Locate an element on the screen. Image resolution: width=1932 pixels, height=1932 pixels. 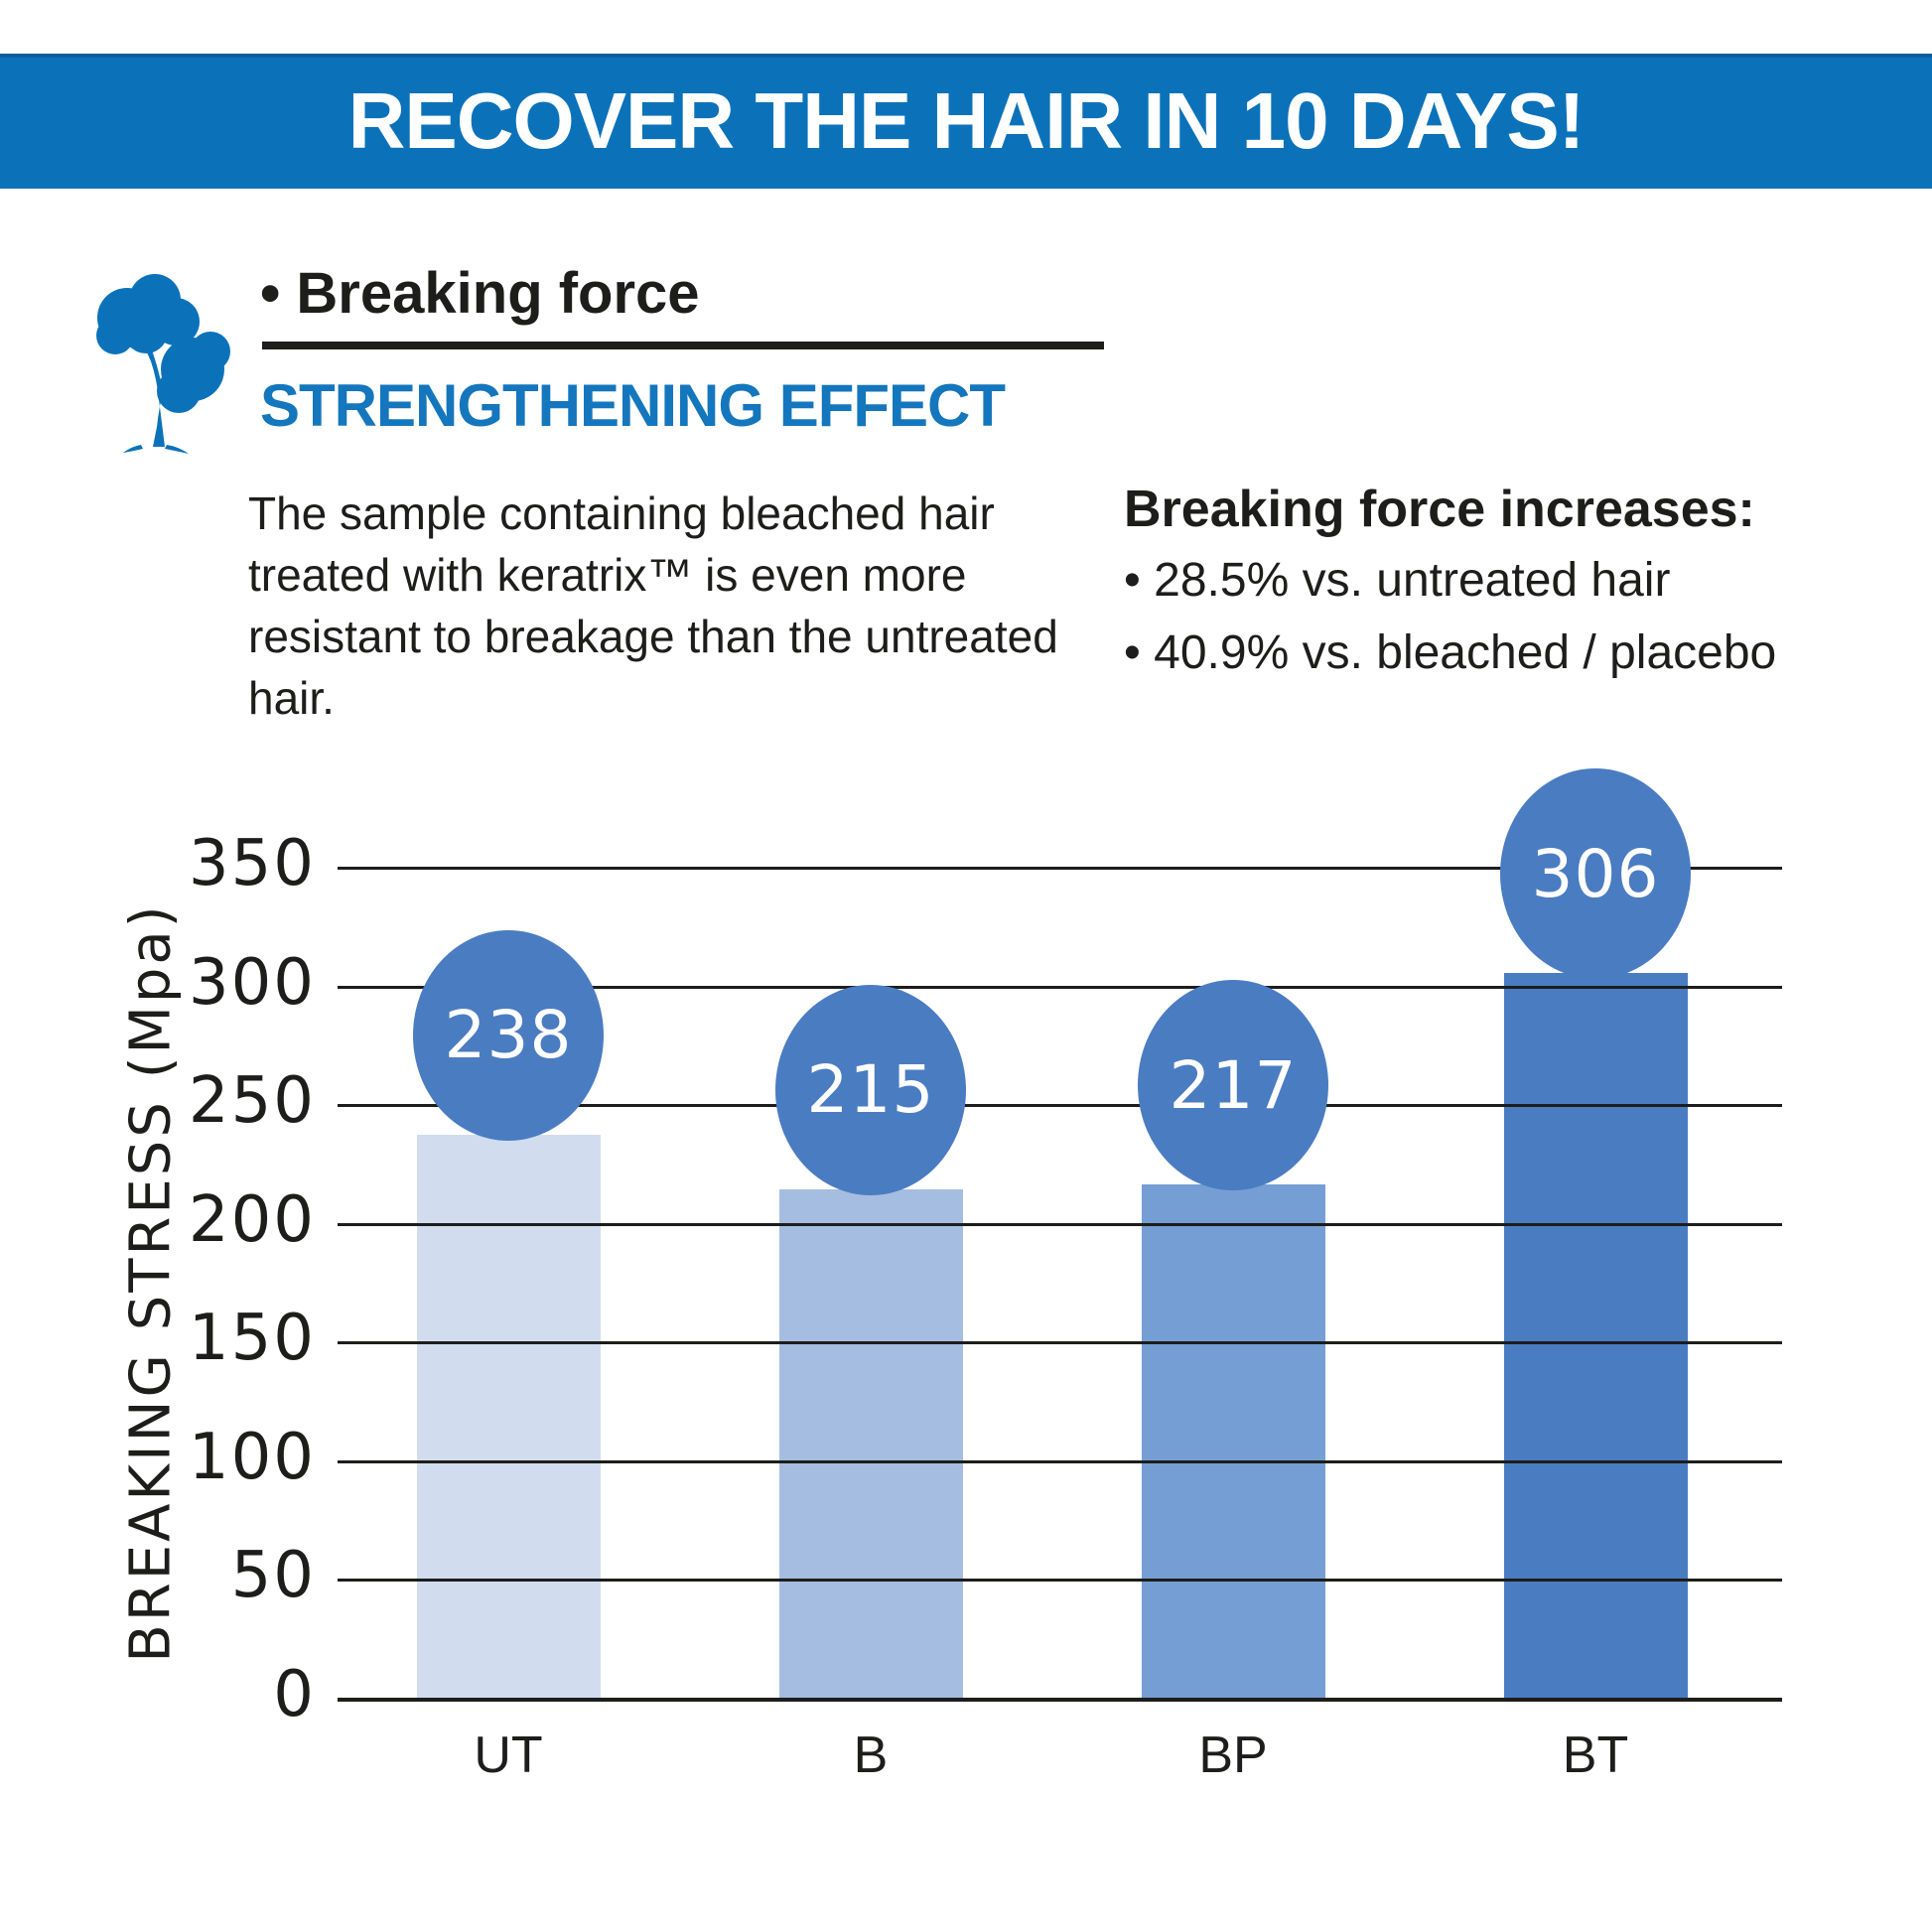
x-tick-label: UT is located at coordinates (508, 1755).